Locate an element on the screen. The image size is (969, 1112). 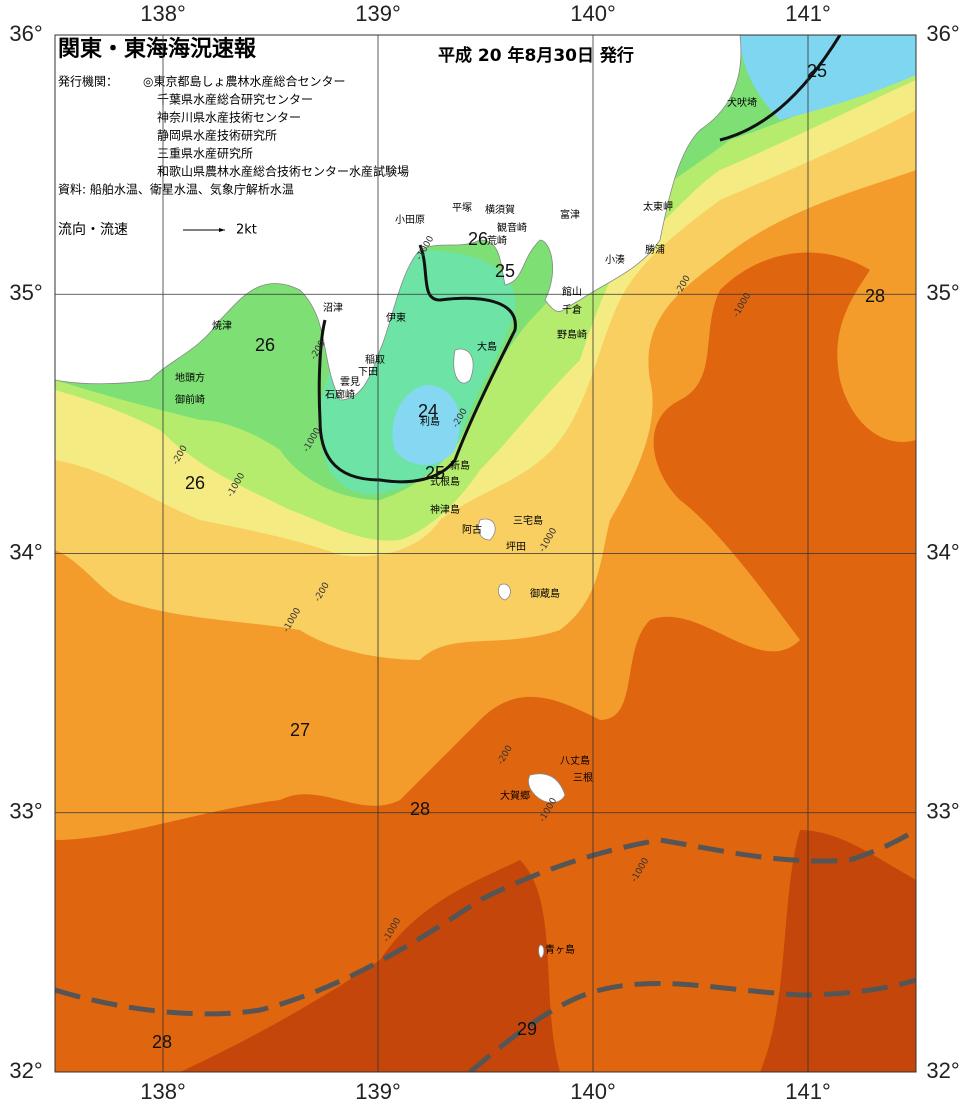
lon-label-top: 139° is located at coordinates (378, 13).